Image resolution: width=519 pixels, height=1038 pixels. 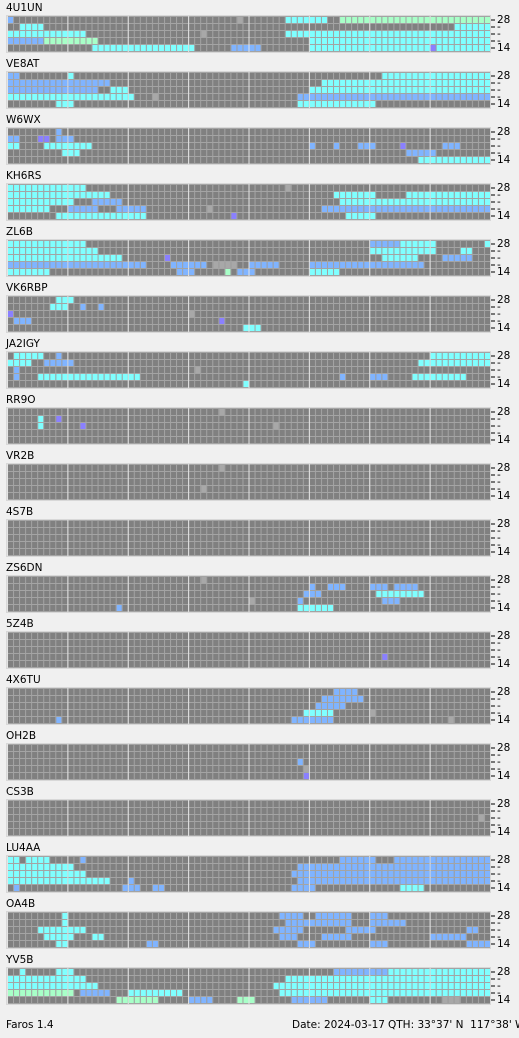 What do you see at coordinates (503, 76) in the screenshot?
I see `band-label: 28` at bounding box center [503, 76].